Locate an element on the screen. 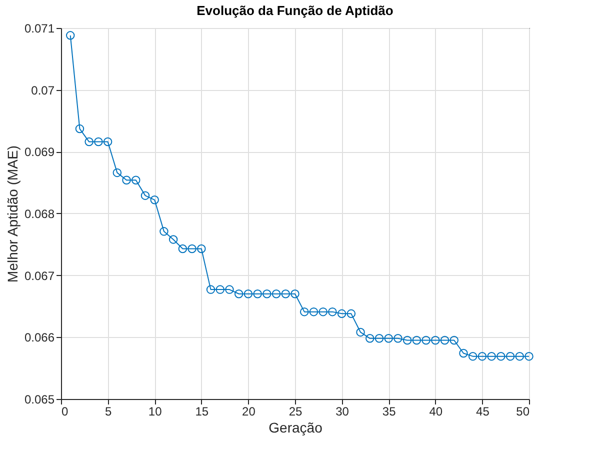  chart-title: Evolução da Função de Aptidão is located at coordinates (295, 10).